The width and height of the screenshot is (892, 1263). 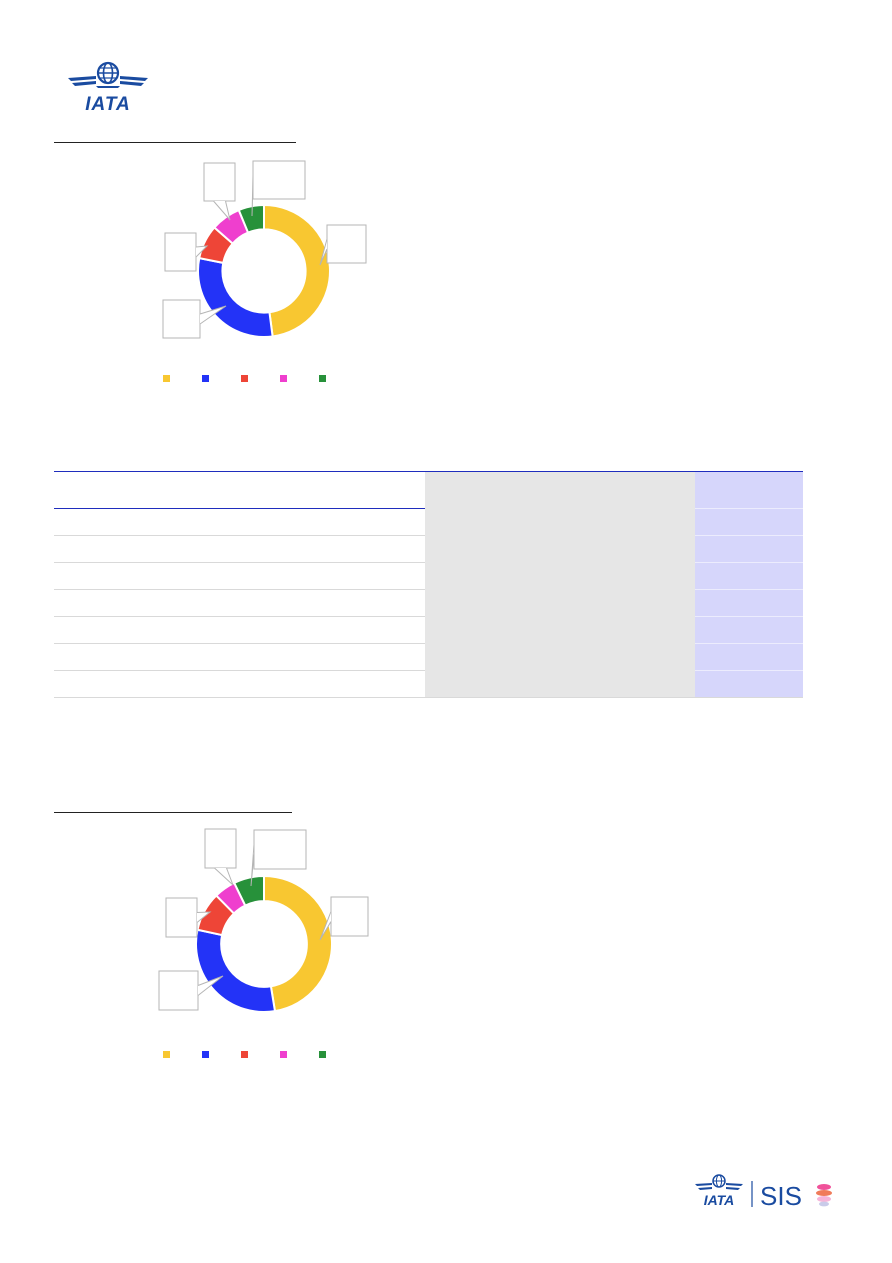 What do you see at coordinates (781, 1196) in the screenshot?
I see `sis-wordmark: SIS` at bounding box center [781, 1196].